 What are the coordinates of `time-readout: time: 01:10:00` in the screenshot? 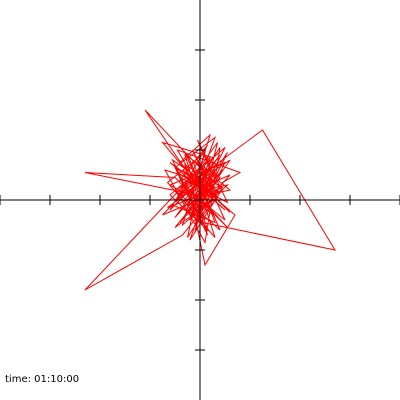 It's located at (42, 379).